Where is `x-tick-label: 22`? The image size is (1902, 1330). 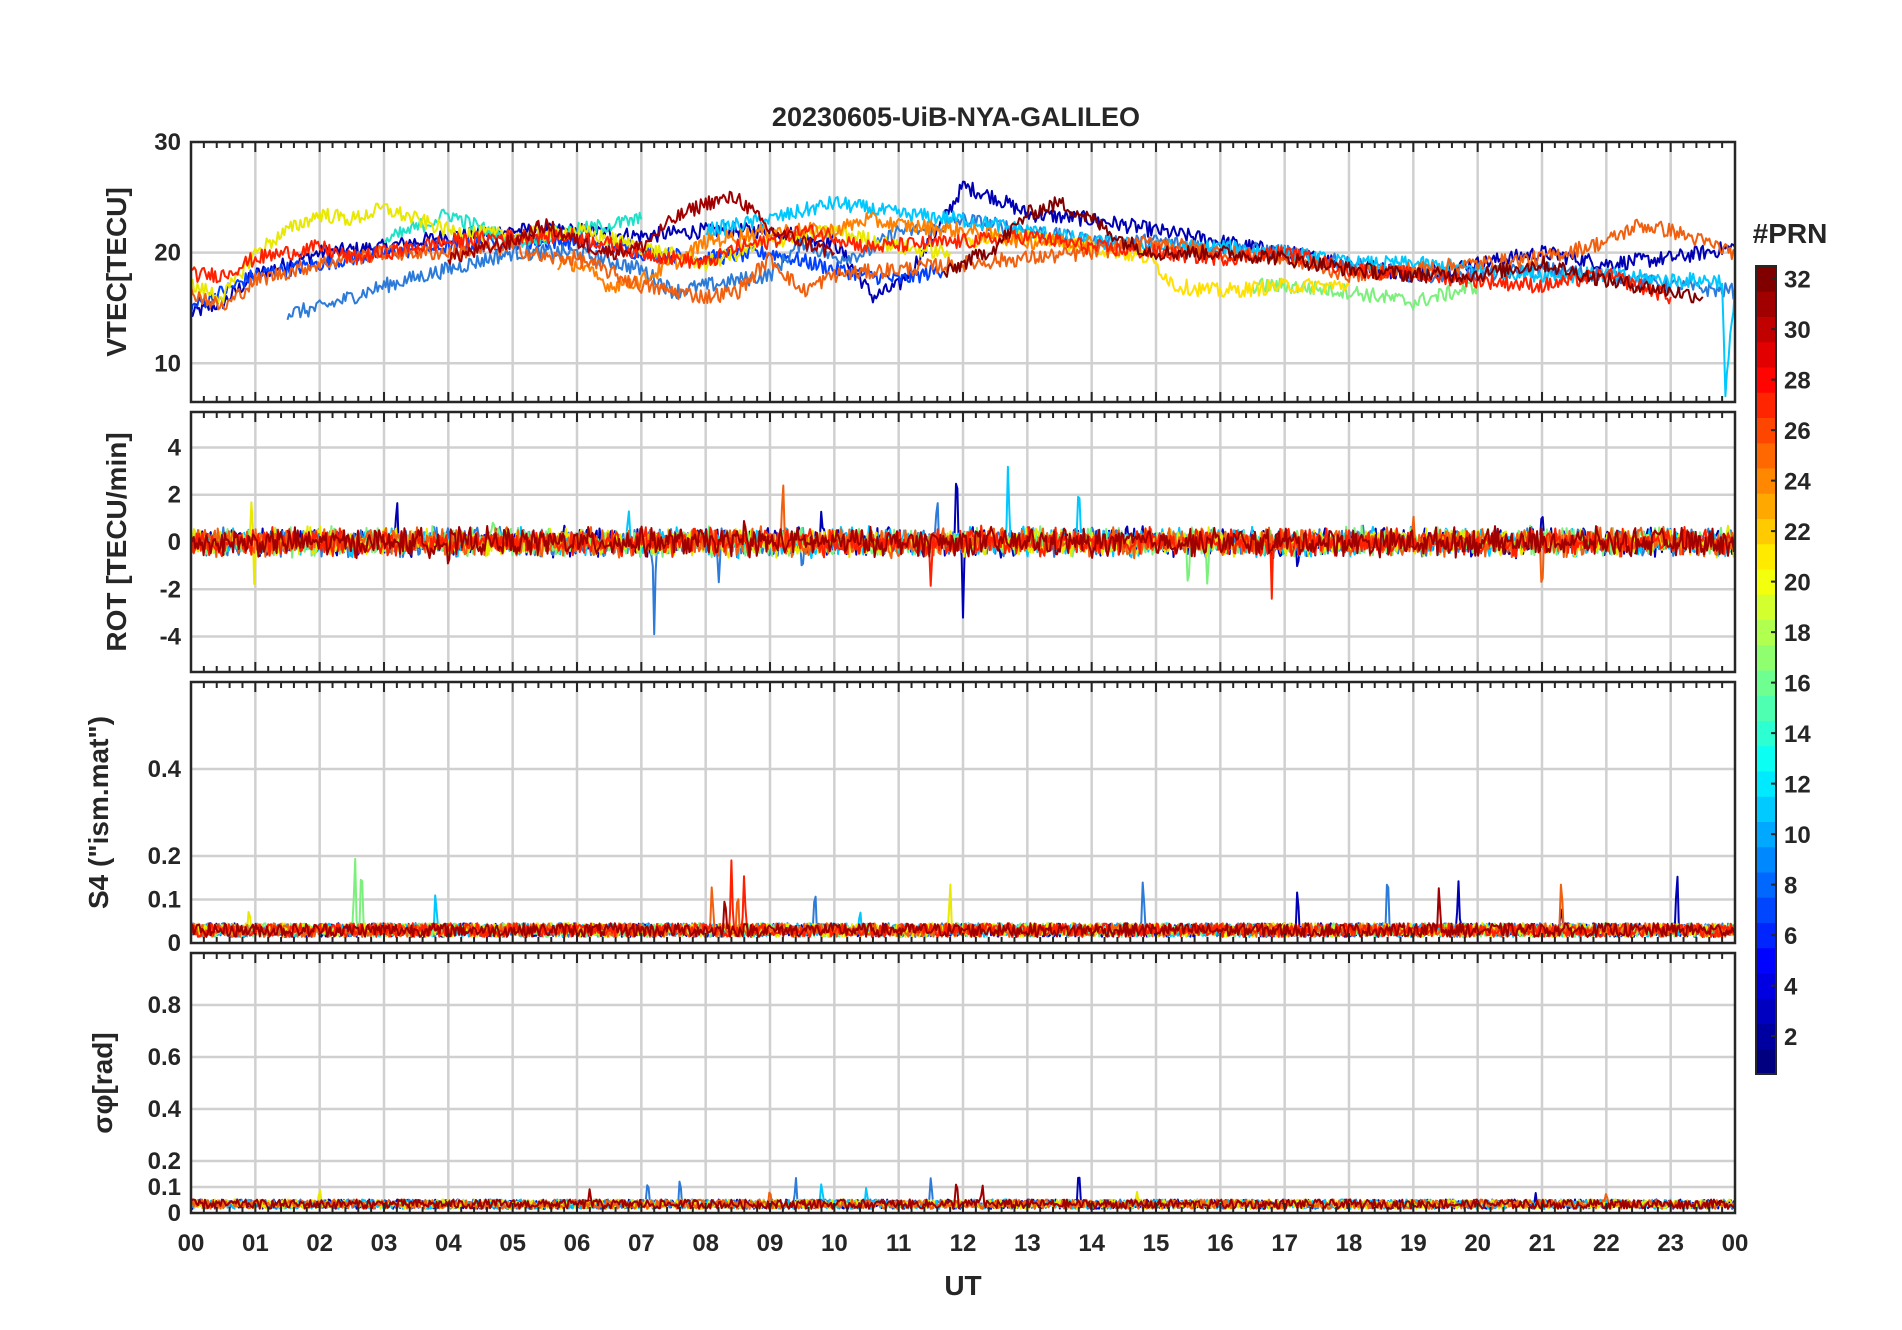 x-tick-label: 22 is located at coordinates (1606, 1243).